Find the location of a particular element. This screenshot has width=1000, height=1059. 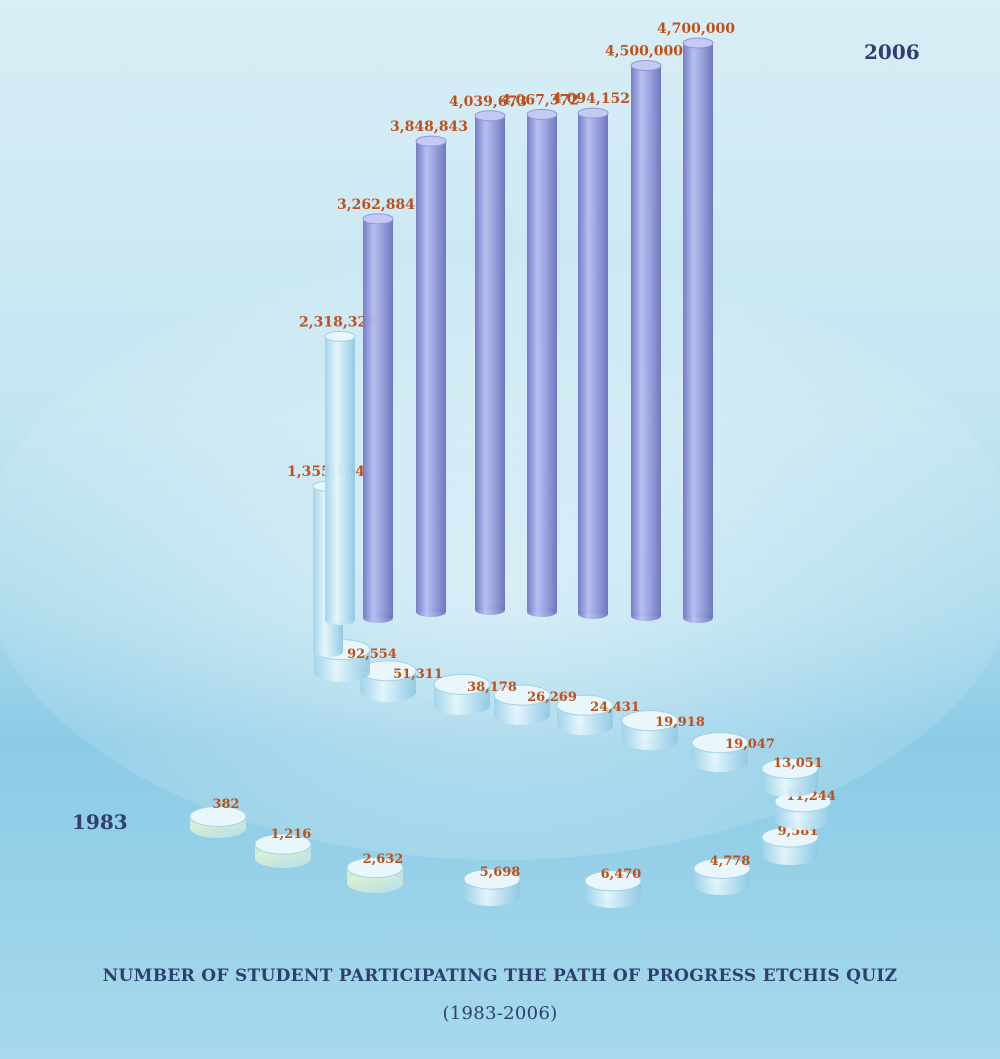

value-label-2005: 4,094,152 is located at coordinates (591, 99).